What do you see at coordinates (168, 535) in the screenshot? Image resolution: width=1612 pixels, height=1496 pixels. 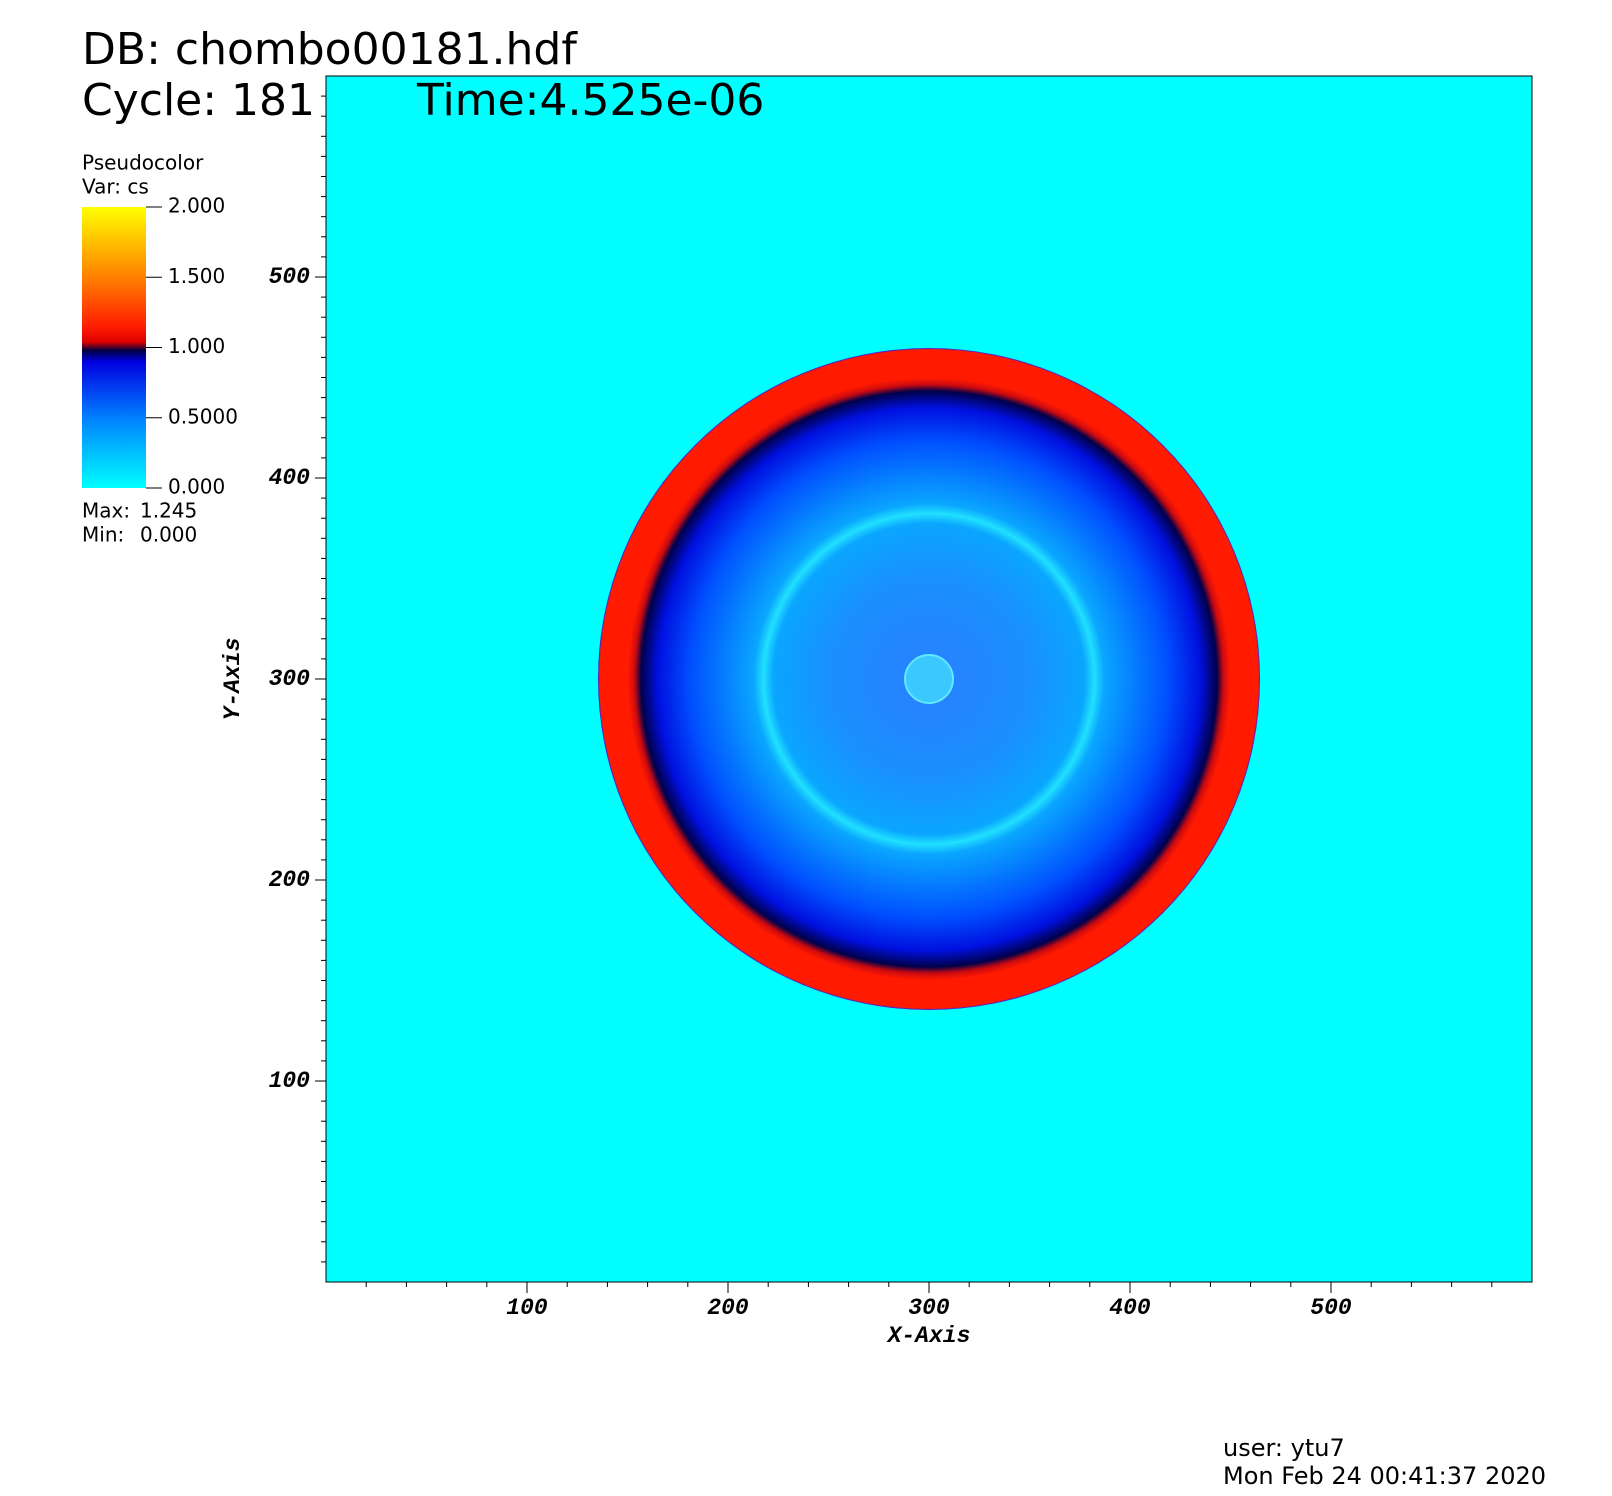 I see `min-value: 0.000` at bounding box center [168, 535].